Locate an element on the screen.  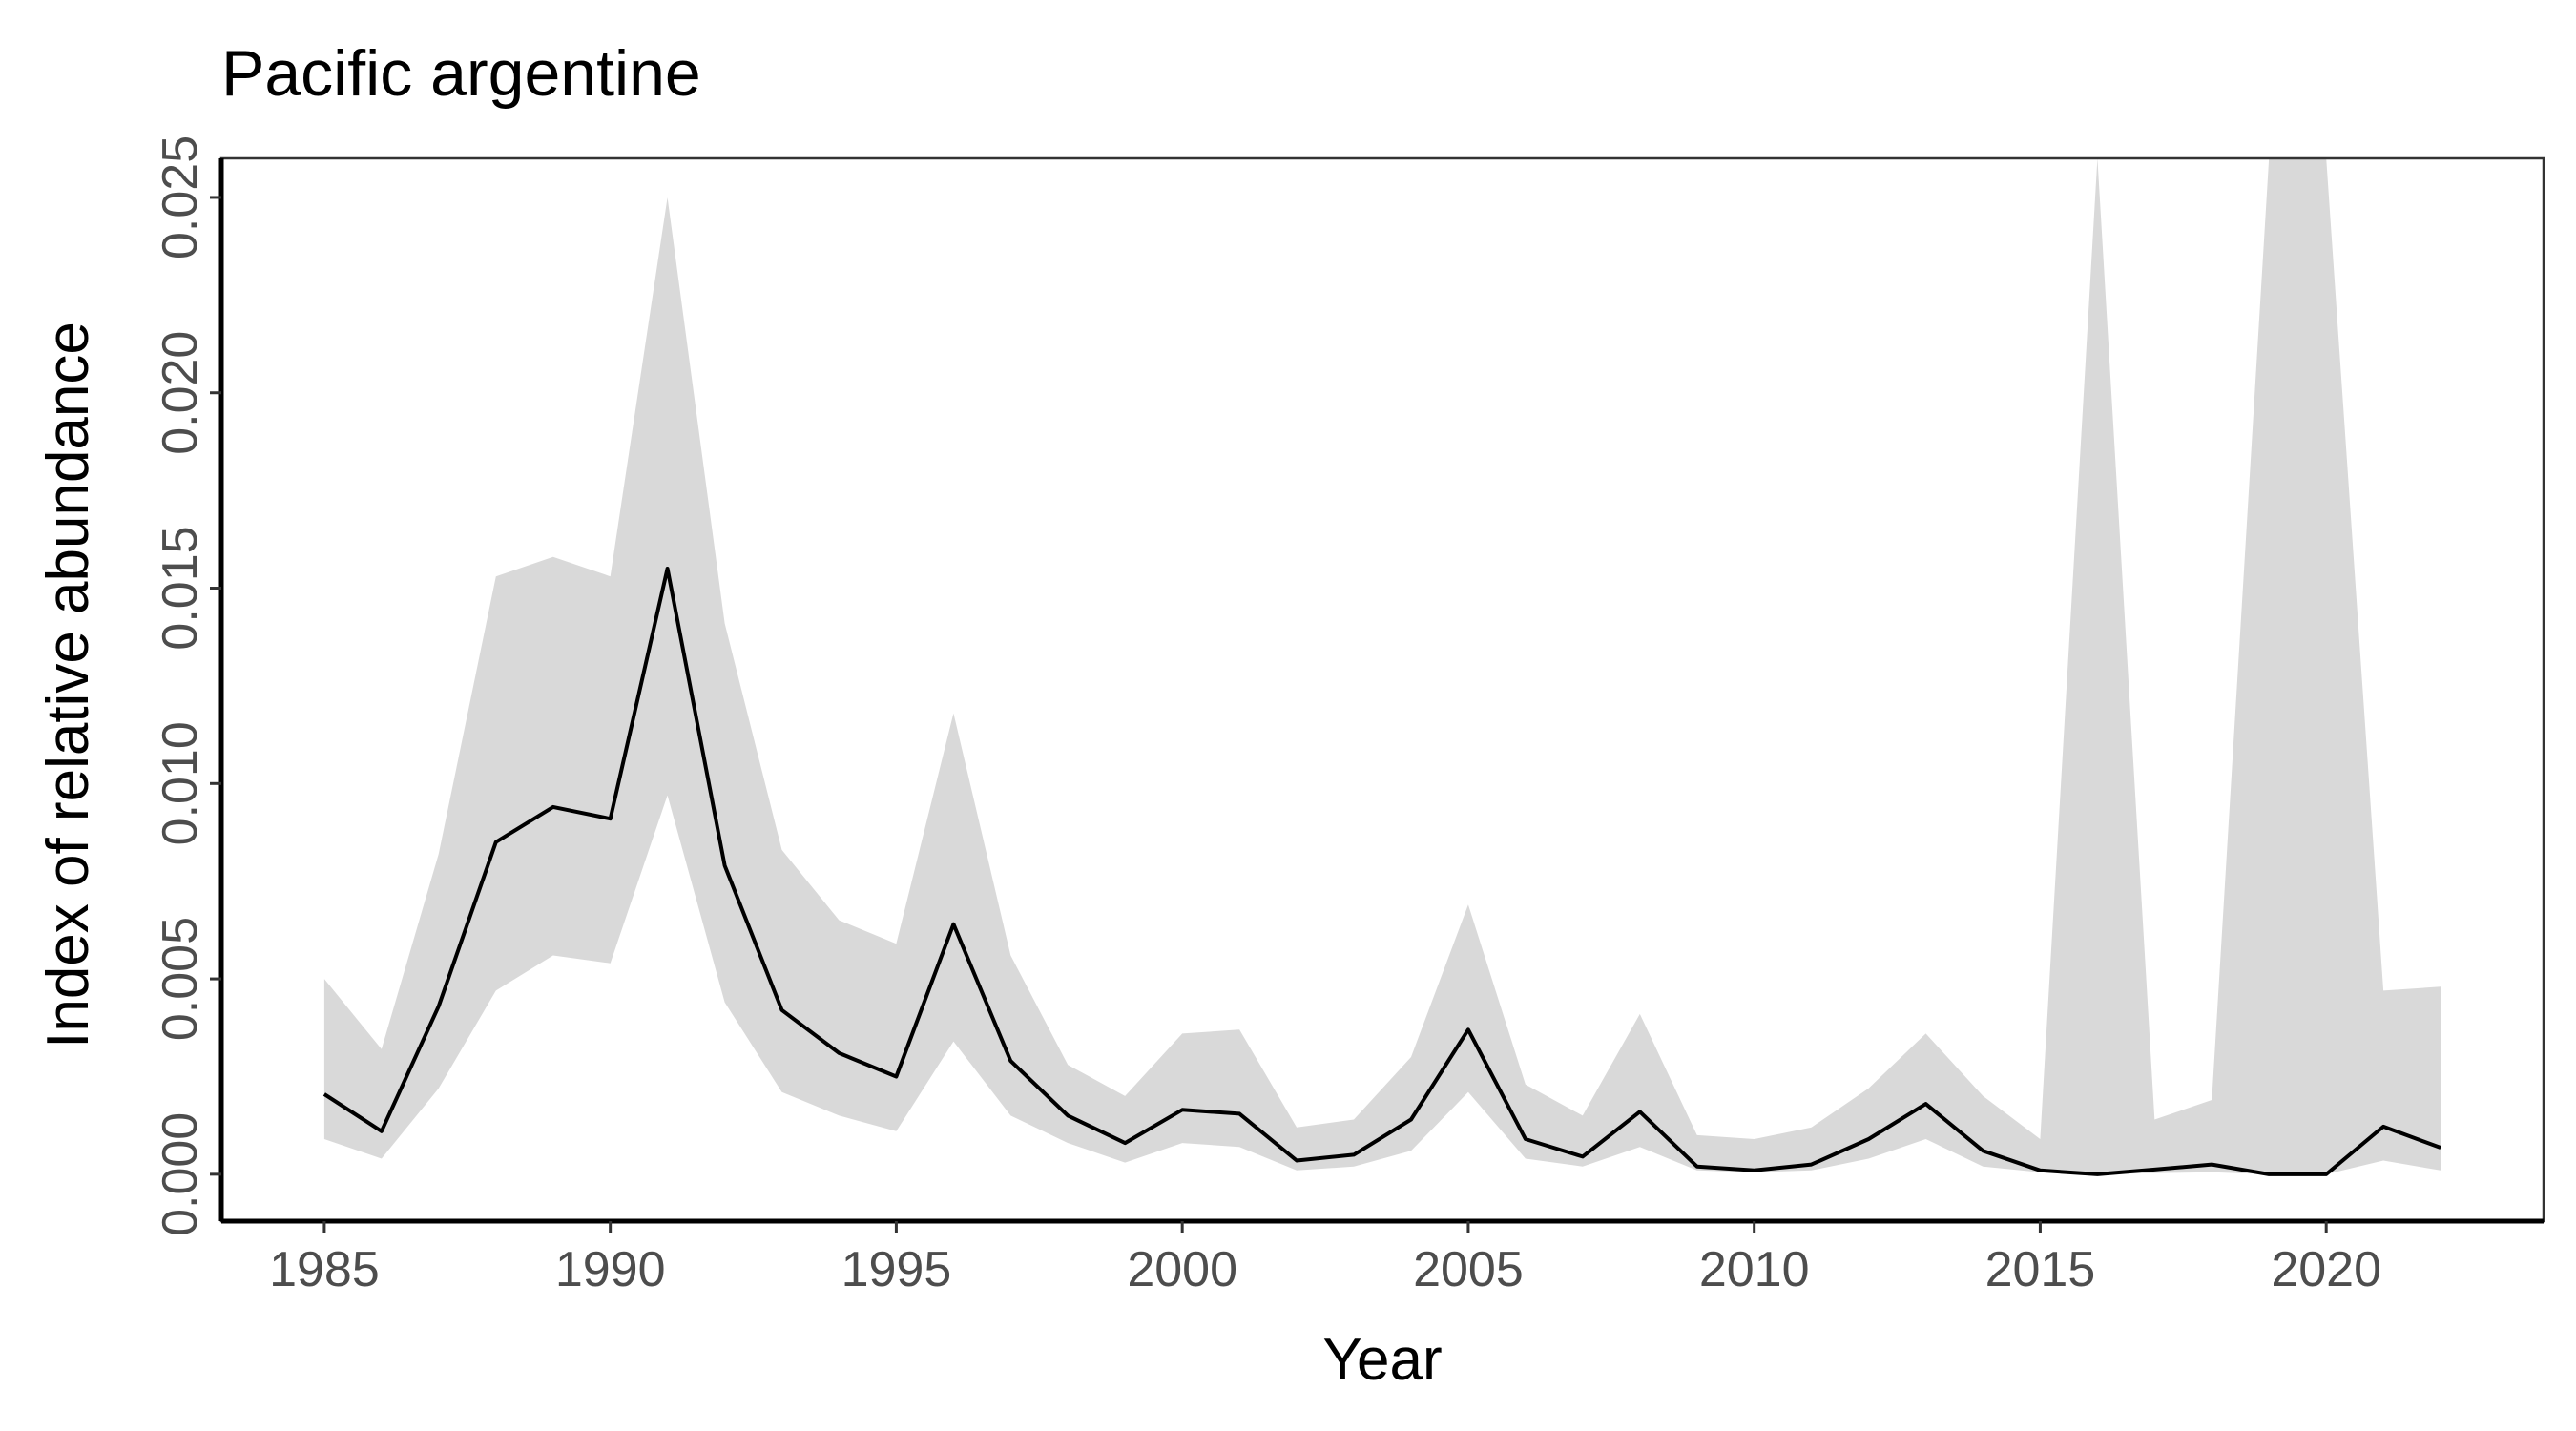
x-tick-label: 2005 is located at coordinates (1468, 1269).